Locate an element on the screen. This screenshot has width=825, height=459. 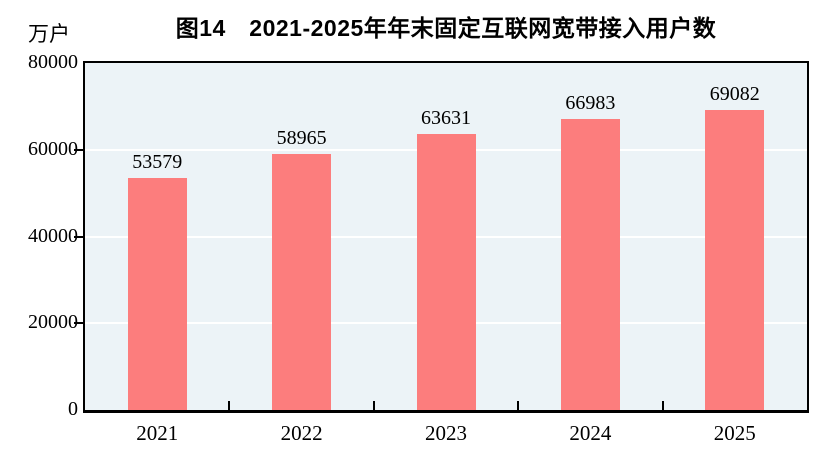
y-tick-label: 60000 is located at coordinates (53, 148).